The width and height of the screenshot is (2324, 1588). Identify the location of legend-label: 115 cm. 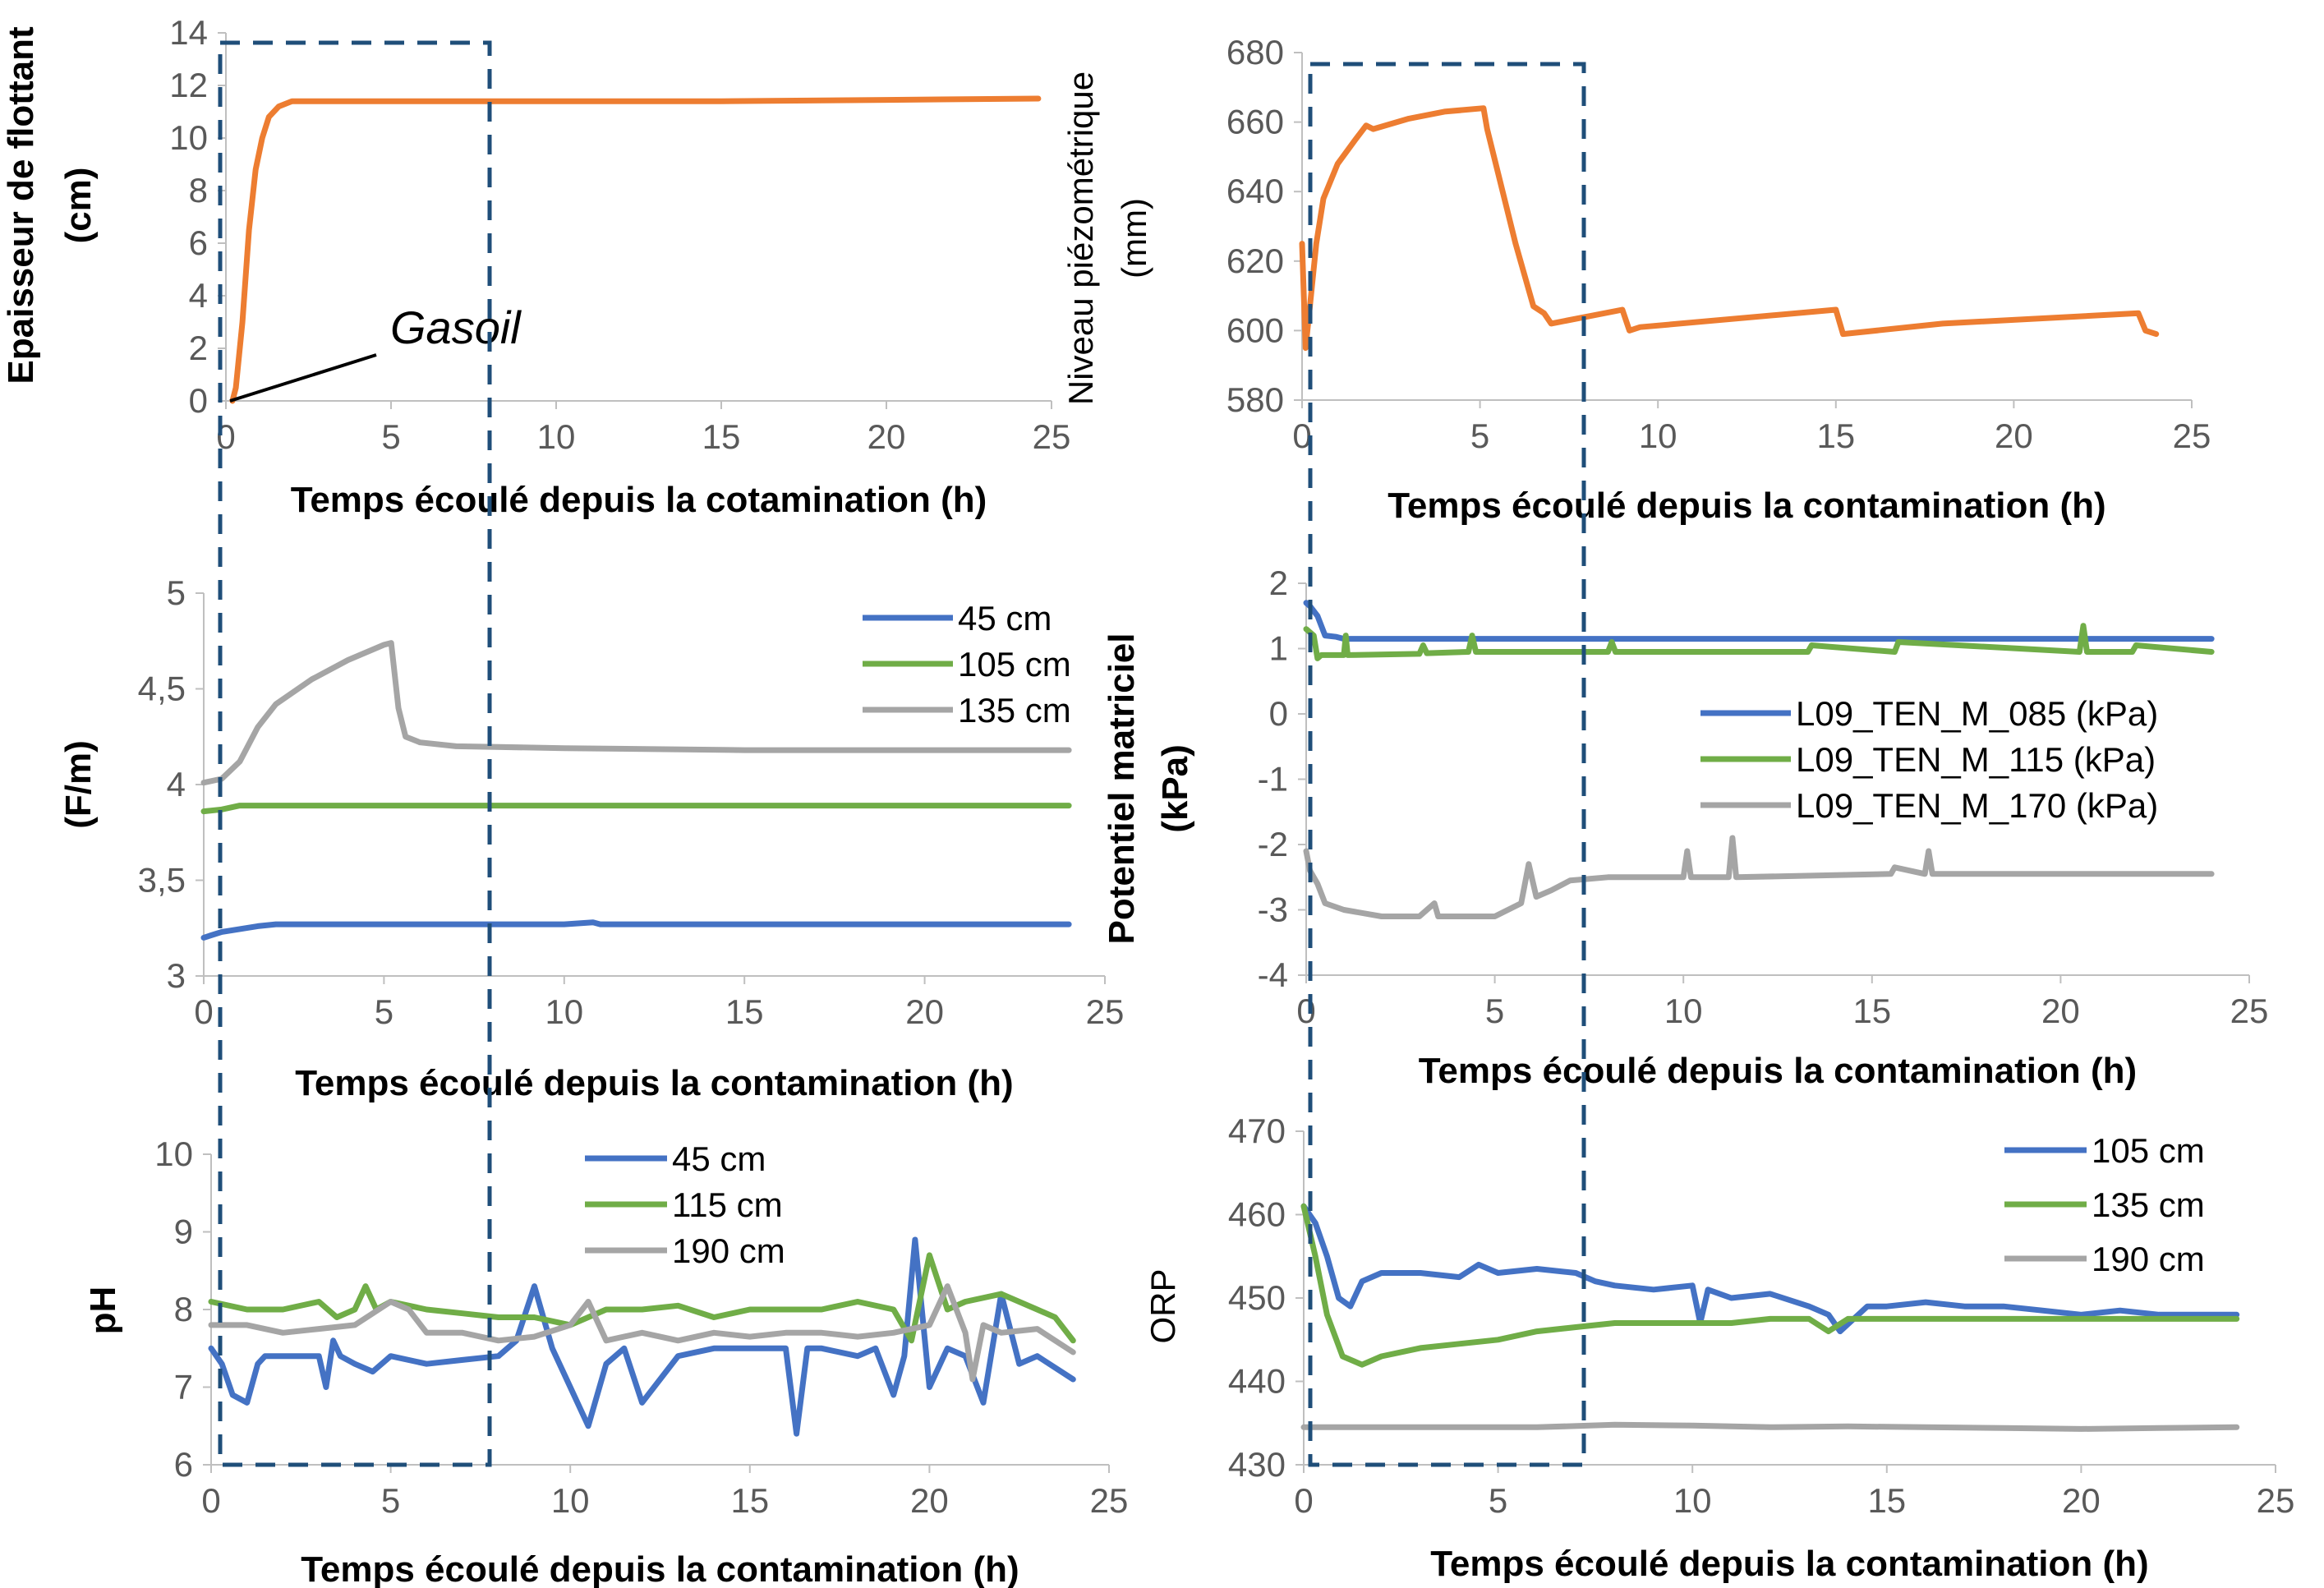
(727, 1204).